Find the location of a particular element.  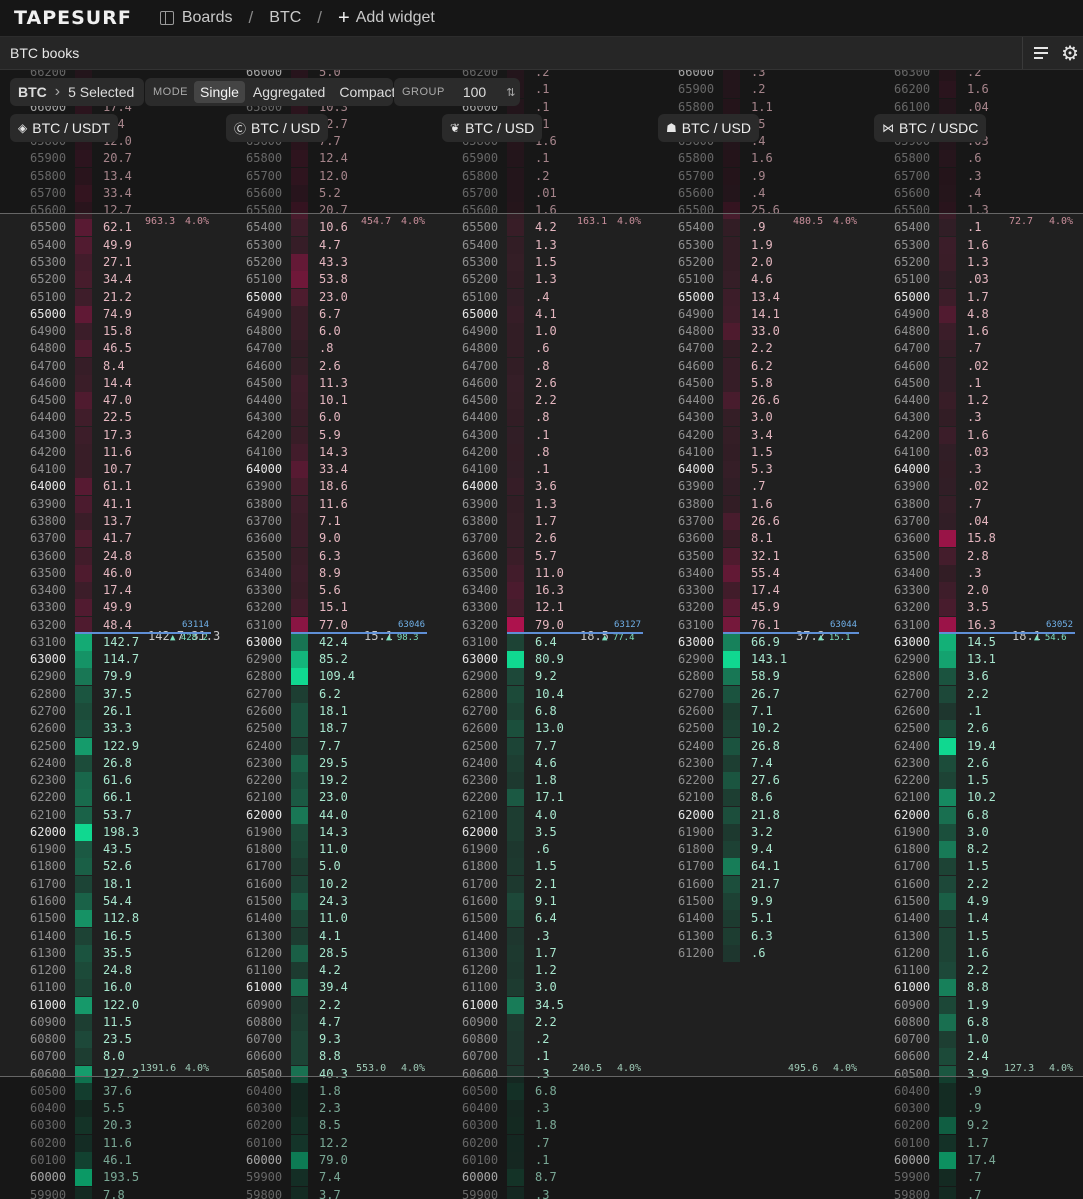

ask-row: 65000 13.4 is located at coordinates (756, 297).